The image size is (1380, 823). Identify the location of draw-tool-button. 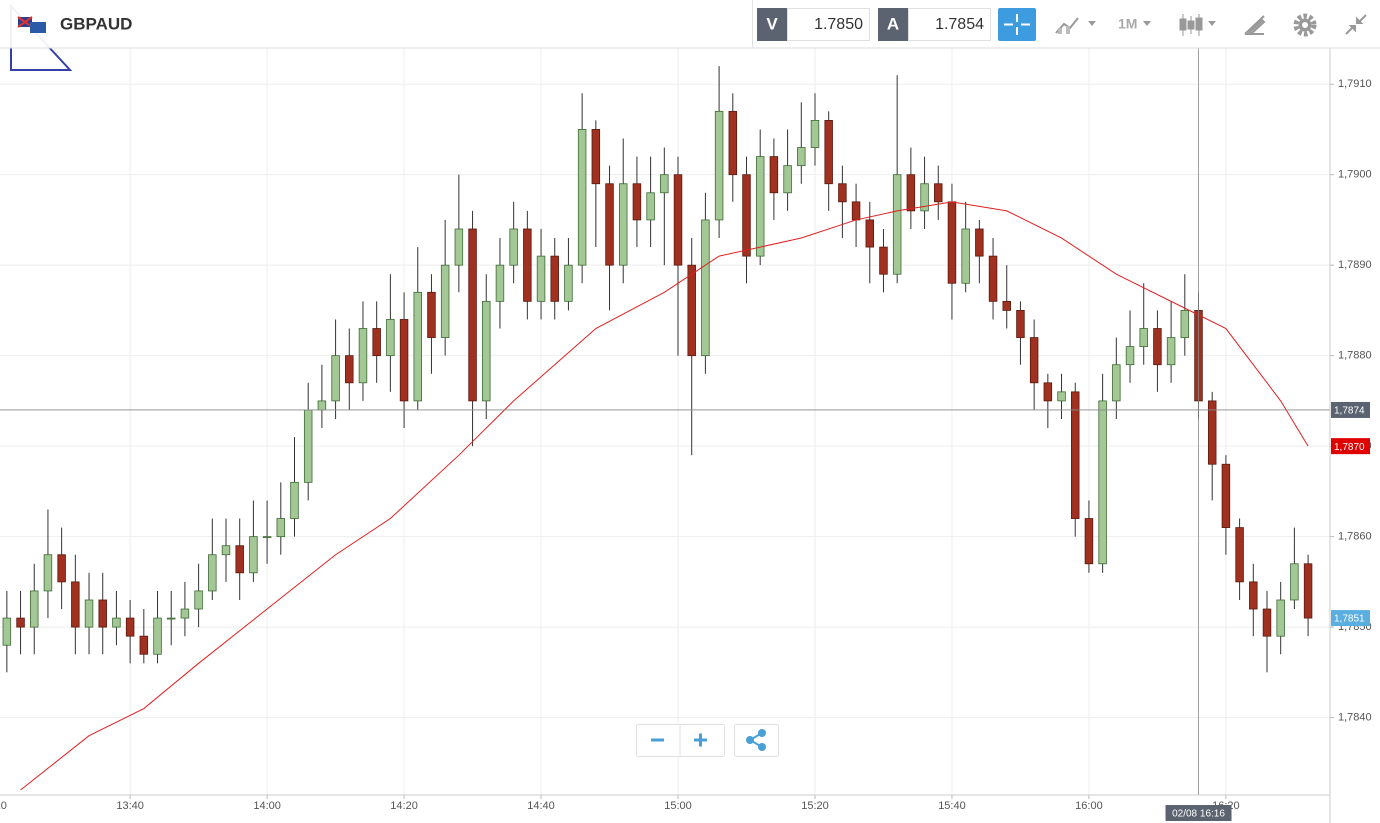
(1255, 25).